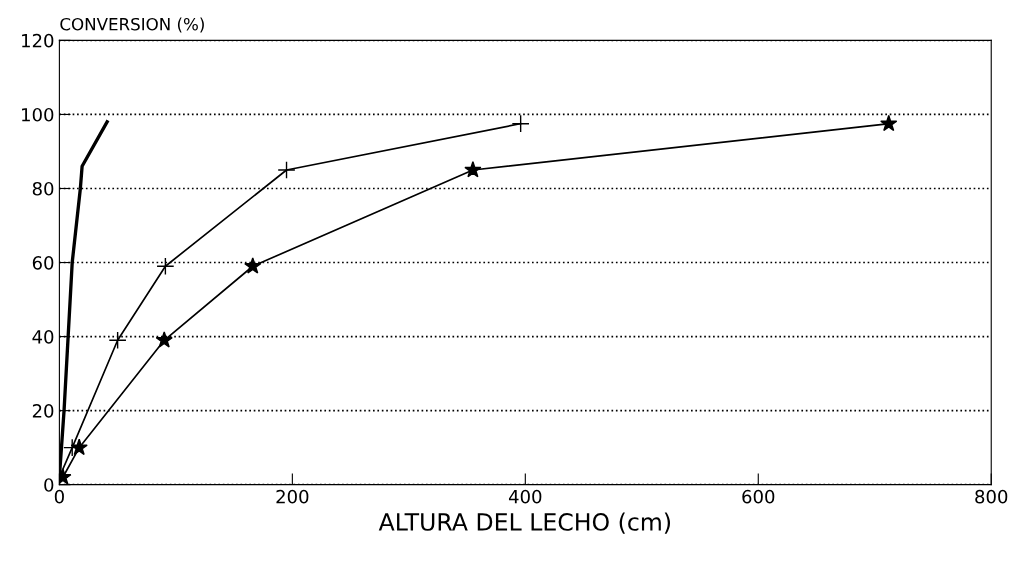 The width and height of the screenshot is (1024, 577). What do you see at coordinates (524, 523) in the screenshot?
I see `x-axis-title: ALTURA DEL LECHO (cm)` at bounding box center [524, 523].